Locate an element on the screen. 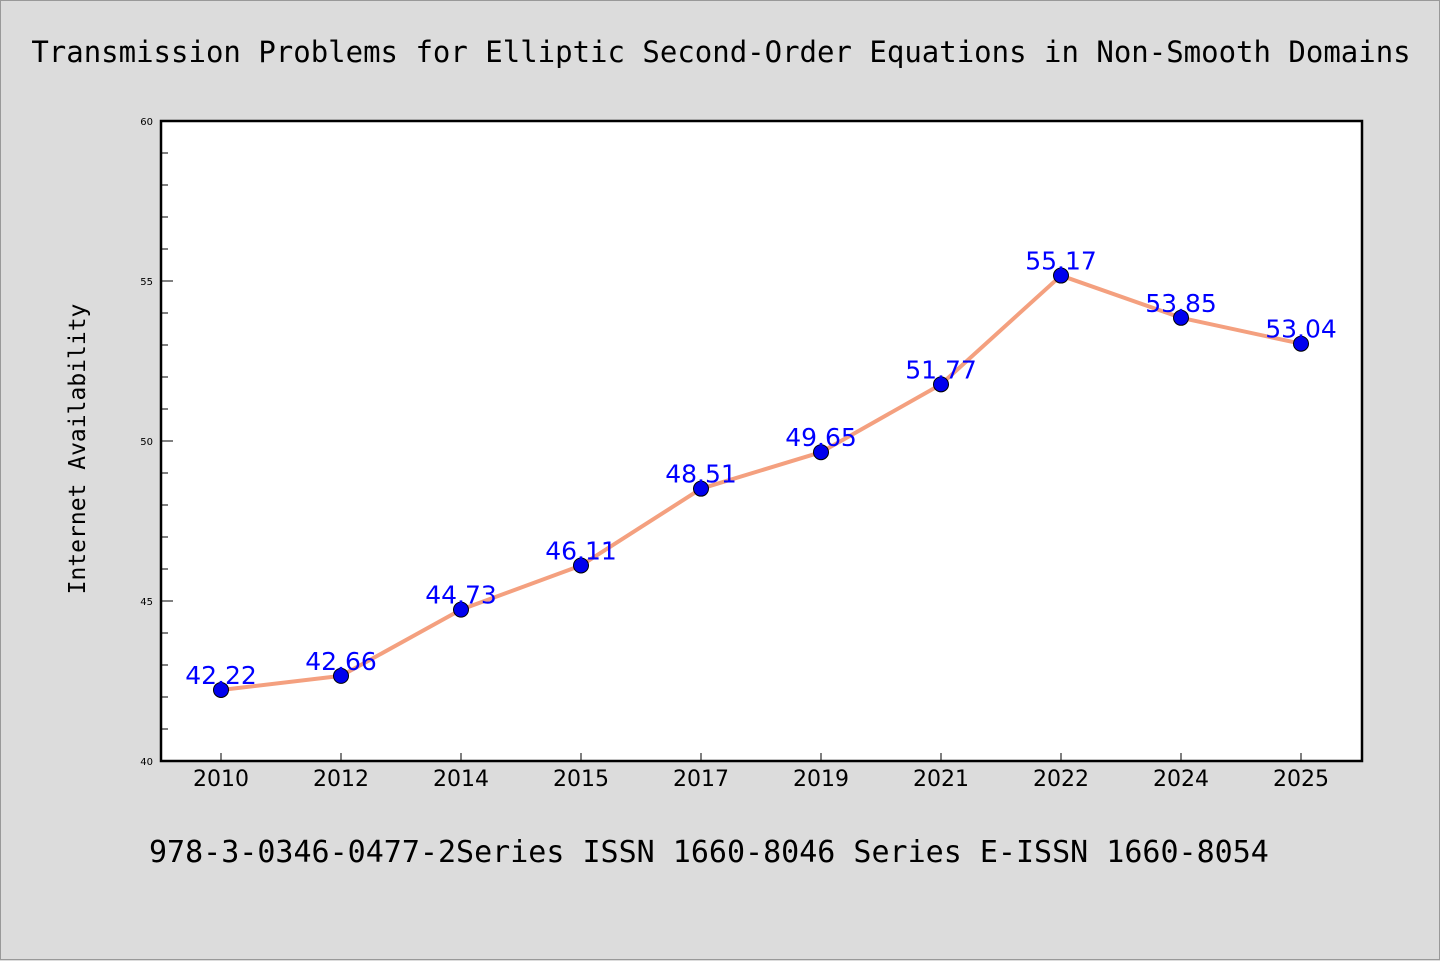 The image size is (1440, 961). data-label: 42.66 is located at coordinates (341, 661).